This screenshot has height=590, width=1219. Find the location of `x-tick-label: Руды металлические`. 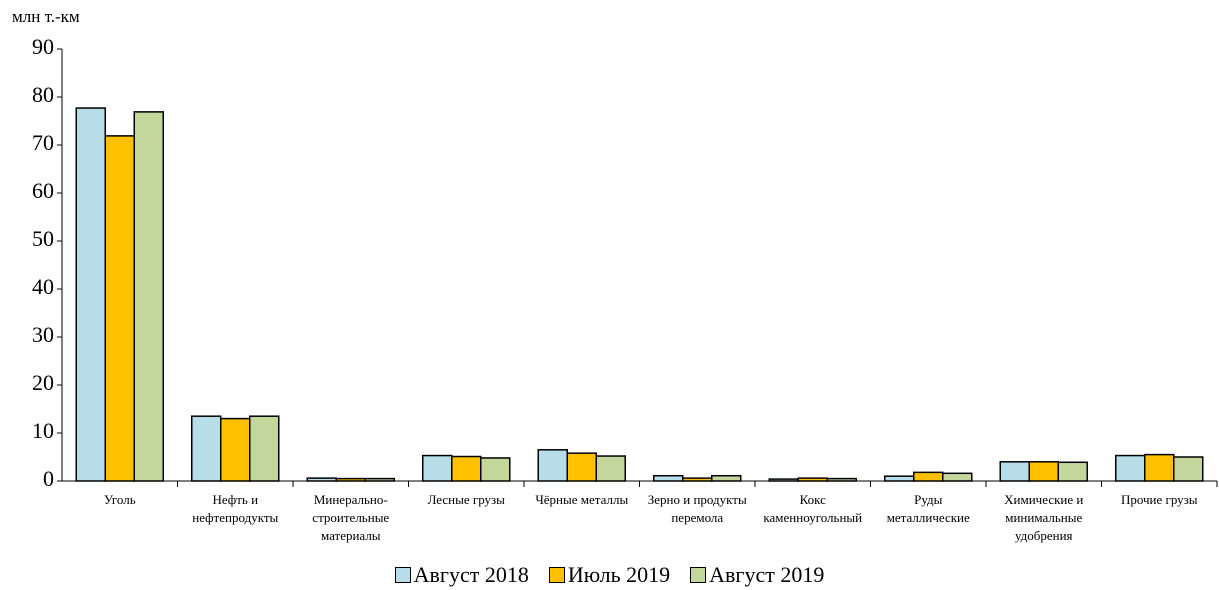

x-tick-label: Руды металлические is located at coordinates (928, 508).